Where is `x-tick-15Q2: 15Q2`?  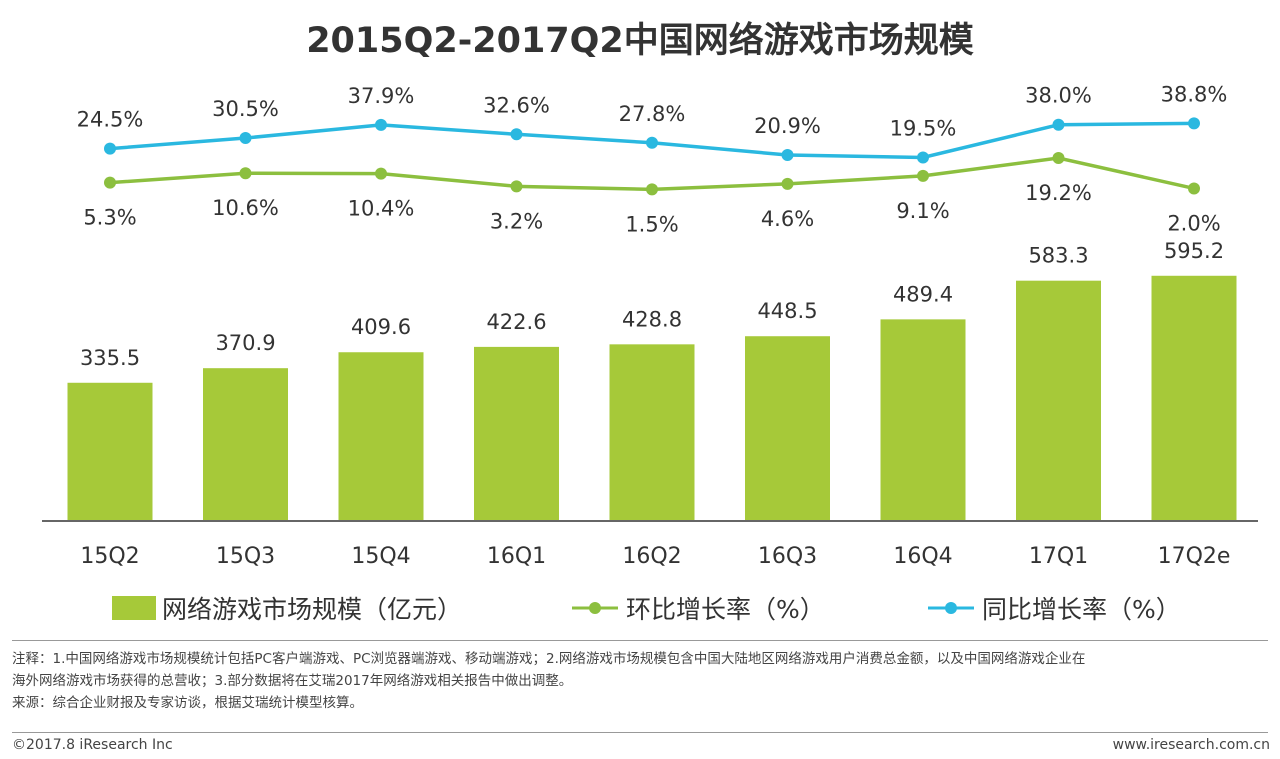
x-tick-15Q2: 15Q2 is located at coordinates (109, 556).